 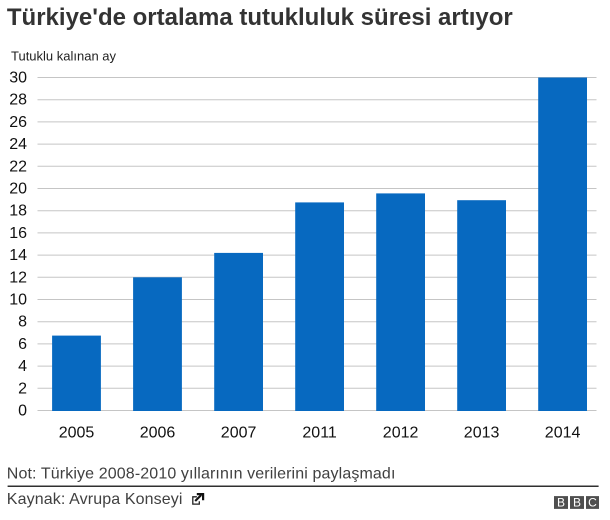 I want to click on svg-text: 26, so click(x=18, y=122).